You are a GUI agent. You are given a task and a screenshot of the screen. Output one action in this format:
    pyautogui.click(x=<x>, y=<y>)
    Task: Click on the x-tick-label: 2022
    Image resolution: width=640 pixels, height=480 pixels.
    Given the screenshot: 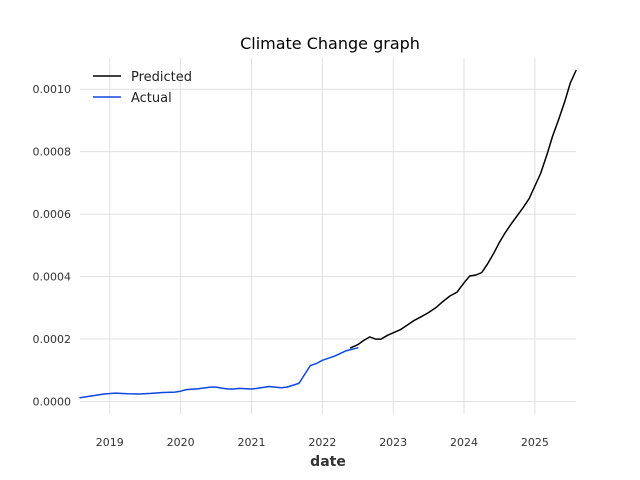 What is the action you would take?
    pyautogui.click(x=322, y=442)
    